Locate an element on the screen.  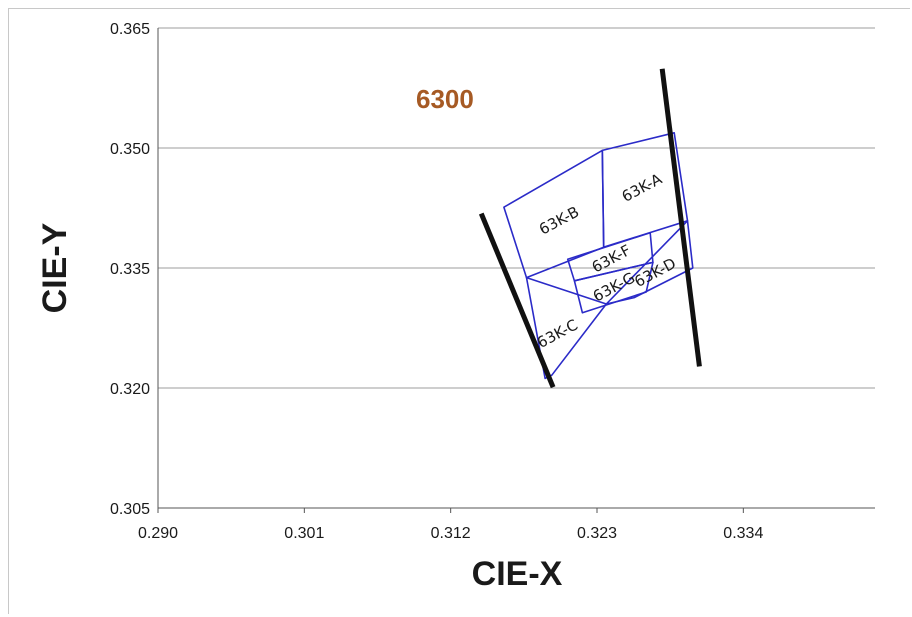
bin-label-63K-B: 63K-B is located at coordinates (559, 221).